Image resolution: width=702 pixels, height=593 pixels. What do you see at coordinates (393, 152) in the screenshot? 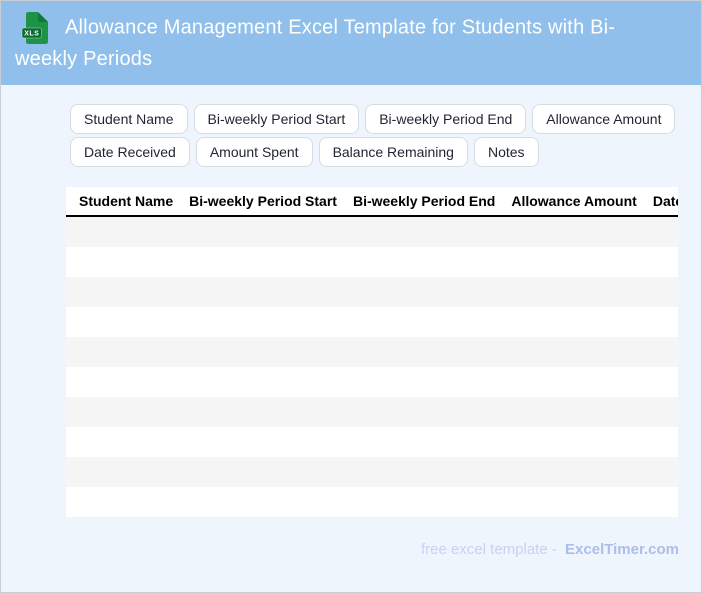
I see `field-chip-balance-remaining: Balance Remaining` at bounding box center [393, 152].